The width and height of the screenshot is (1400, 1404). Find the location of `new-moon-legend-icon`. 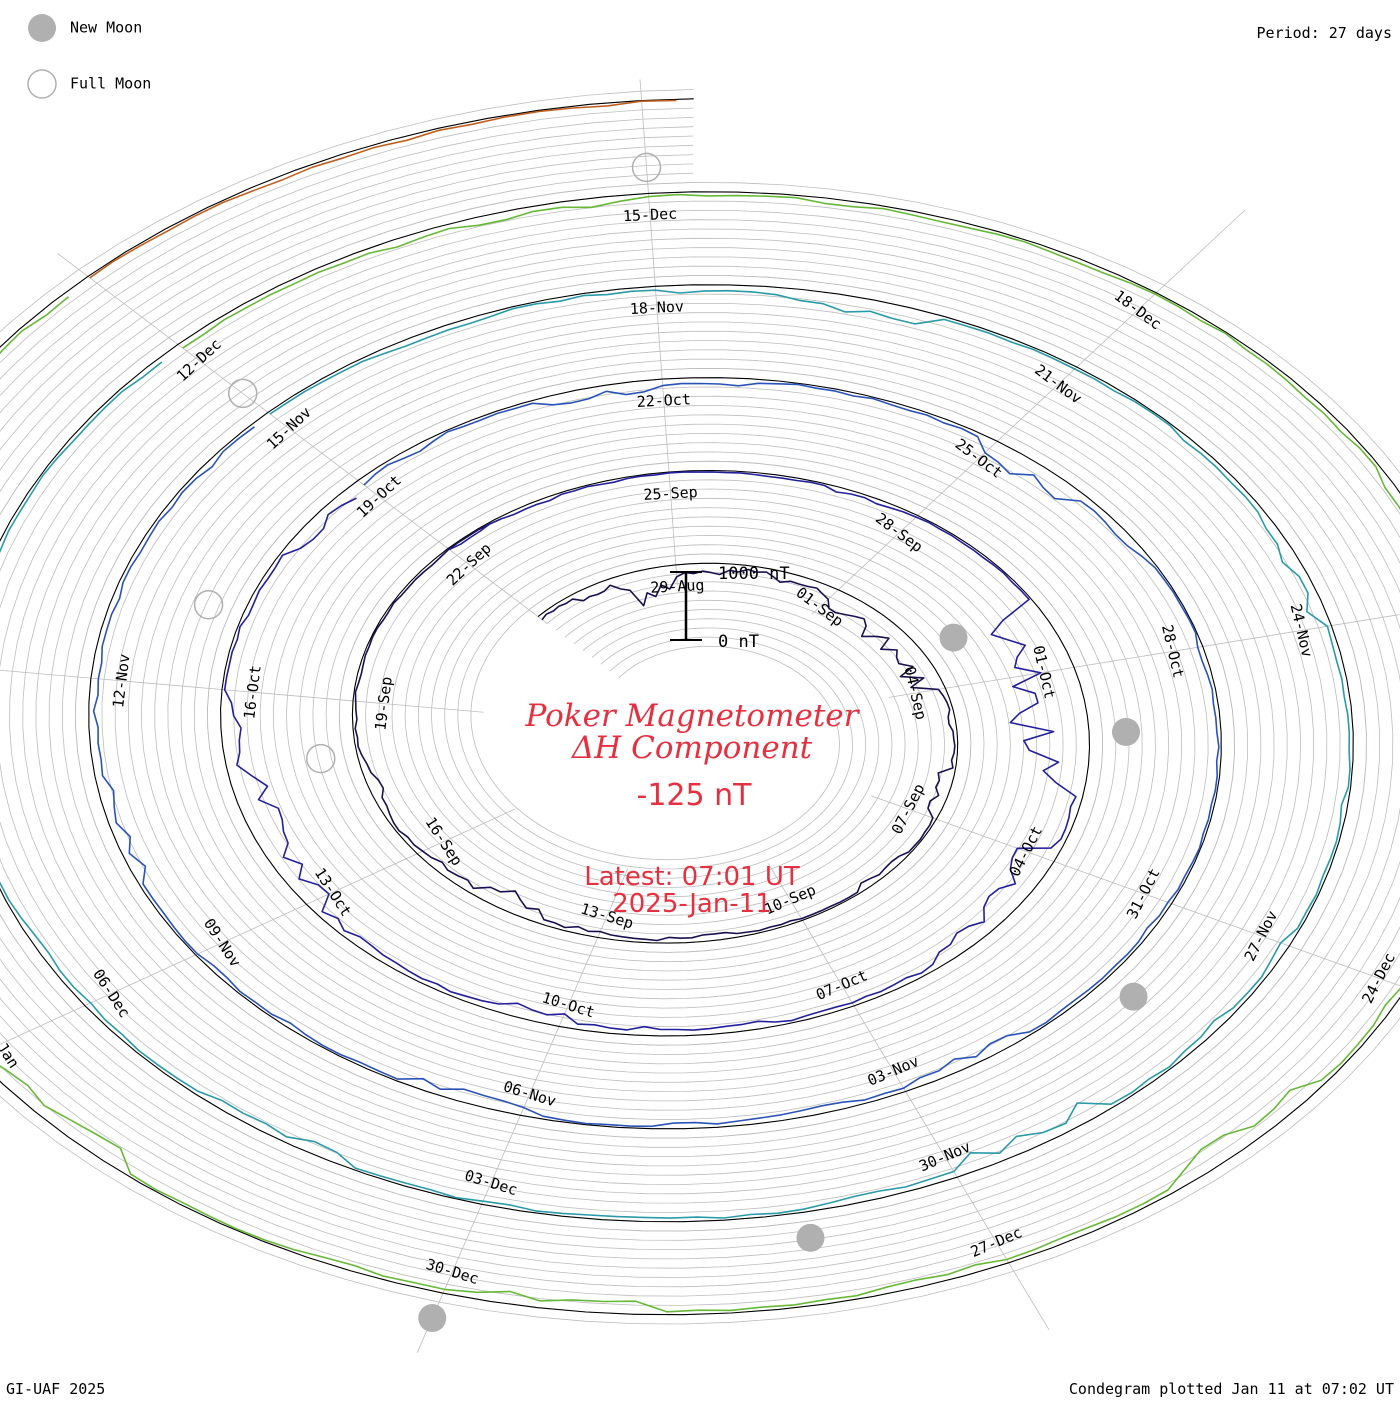

new-moon-legend-icon is located at coordinates (42, 28).